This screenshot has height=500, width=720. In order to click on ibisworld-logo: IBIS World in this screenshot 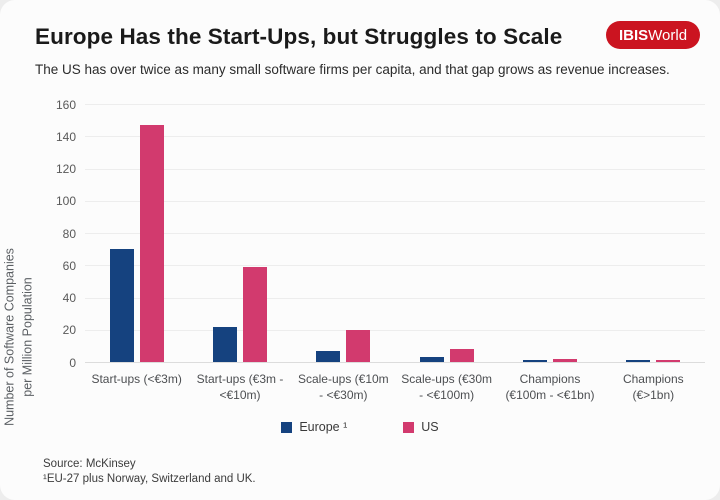, I will do `click(653, 35)`.